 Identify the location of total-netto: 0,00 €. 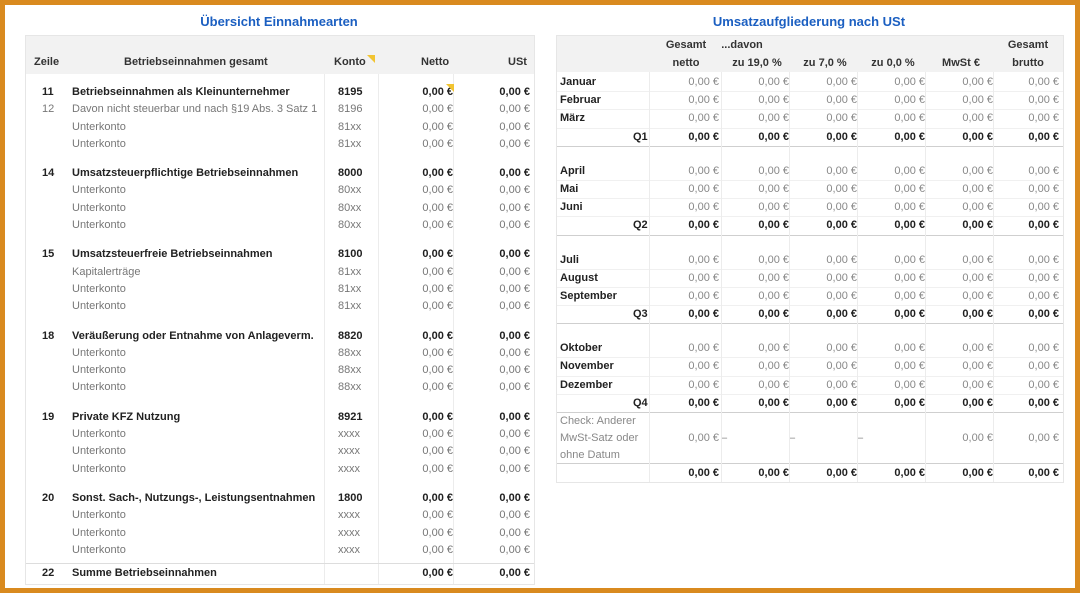
(437, 573).